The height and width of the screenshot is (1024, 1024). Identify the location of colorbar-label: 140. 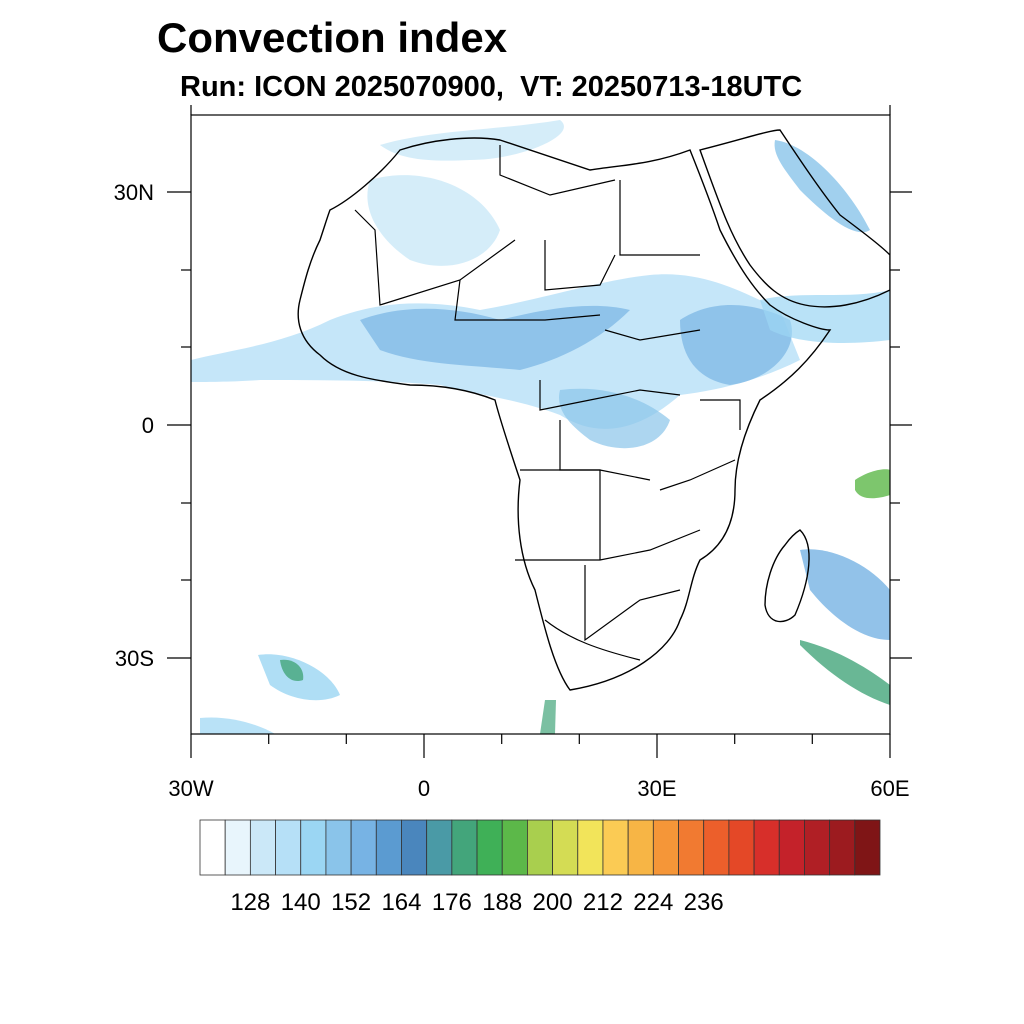
(300, 902).